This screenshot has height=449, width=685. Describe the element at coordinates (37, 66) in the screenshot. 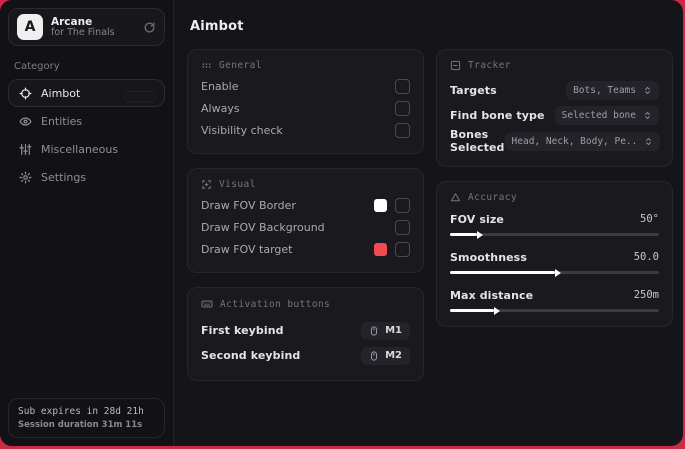

I see `category-label: Category` at that location.